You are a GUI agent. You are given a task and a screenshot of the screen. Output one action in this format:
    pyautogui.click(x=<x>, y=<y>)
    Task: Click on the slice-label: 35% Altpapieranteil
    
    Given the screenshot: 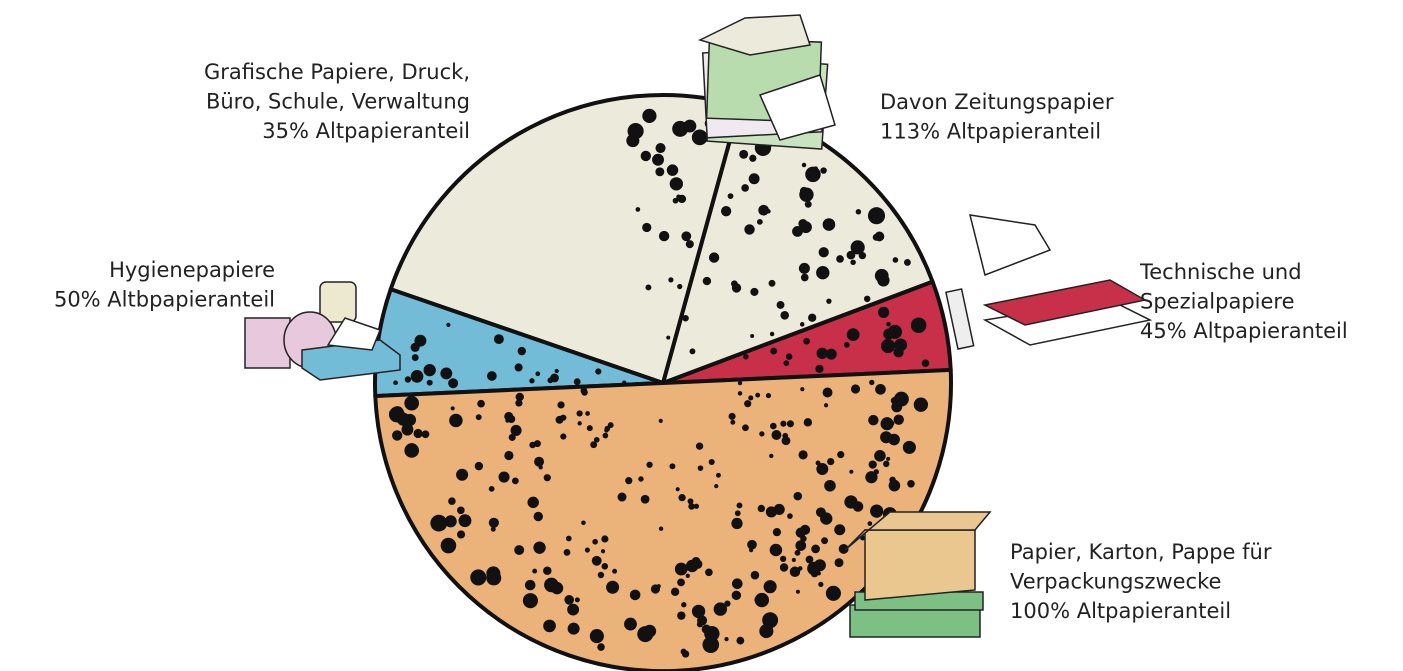 What is the action you would take?
    pyautogui.click(x=366, y=131)
    